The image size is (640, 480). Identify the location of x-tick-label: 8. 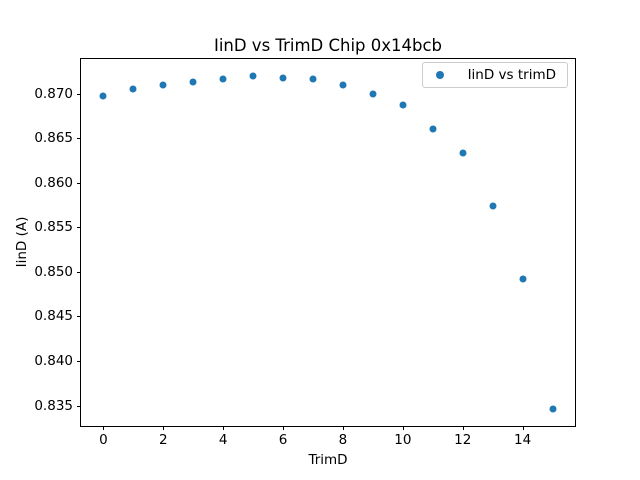
(343, 440).